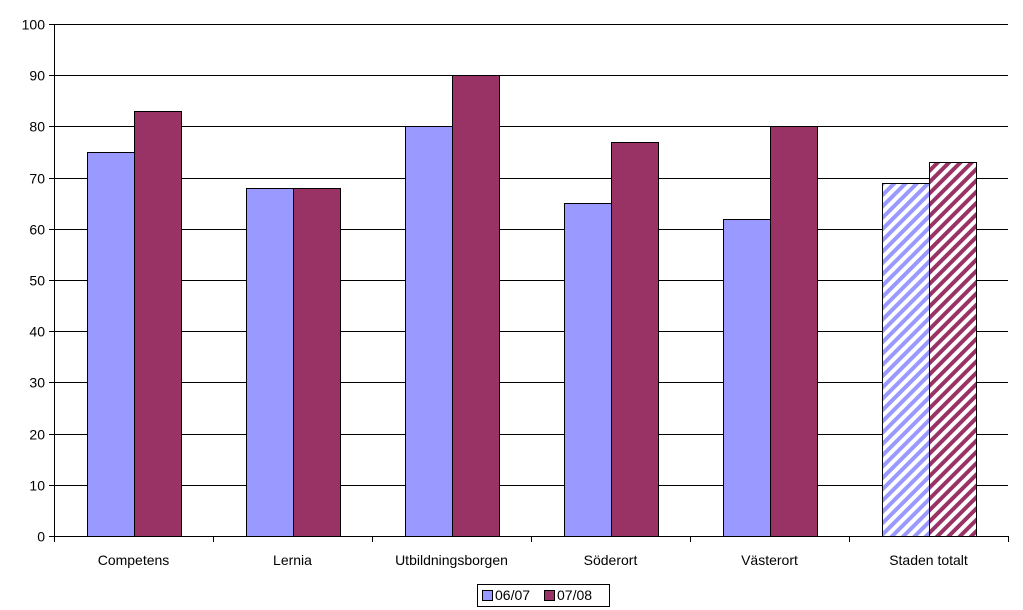 This screenshot has width=1023, height=610. What do you see at coordinates (270, 362) in the screenshot?
I see `bar-06-07-lernia` at bounding box center [270, 362].